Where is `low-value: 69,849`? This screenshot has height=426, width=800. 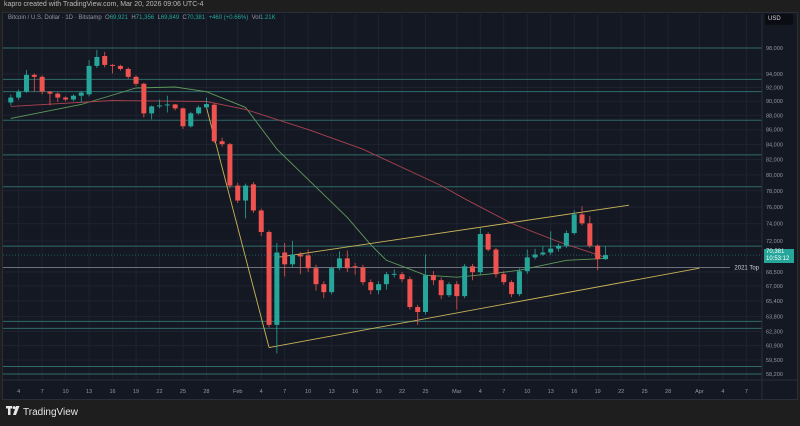 low-value: 69,849 is located at coordinates (170, 18).